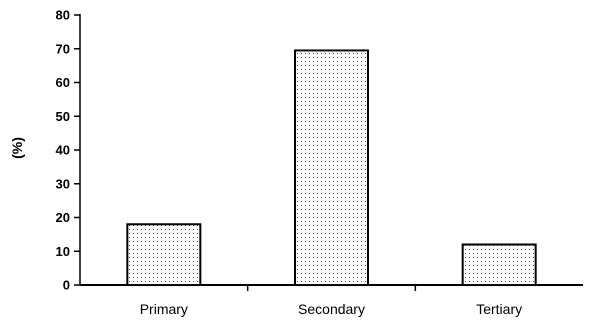 The width and height of the screenshot is (589, 330). I want to click on x-category-label: Tertiary, so click(499, 309).